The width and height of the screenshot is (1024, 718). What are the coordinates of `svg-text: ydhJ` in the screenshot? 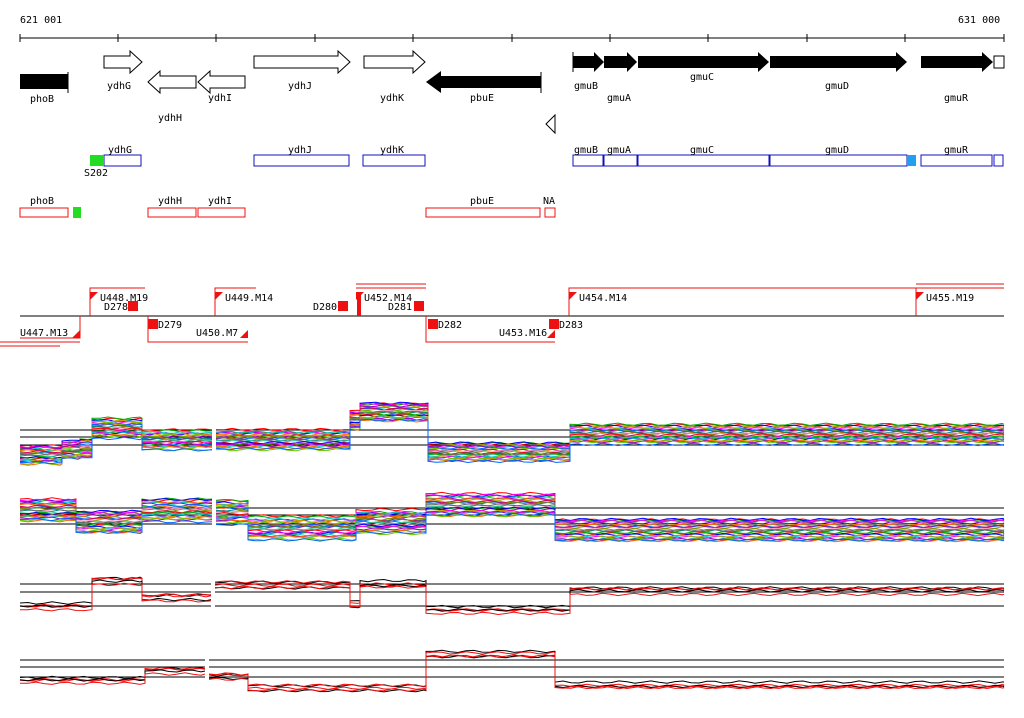 It's located at (300, 150).